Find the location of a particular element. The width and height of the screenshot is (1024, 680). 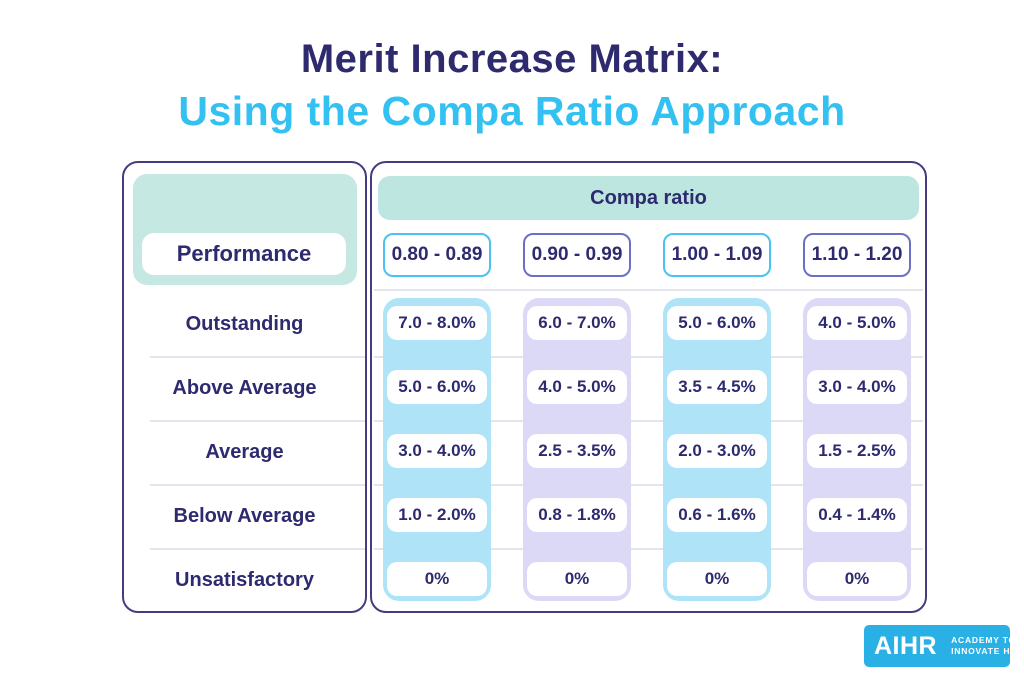

column-header-range-3: 1.00 - 1.09 is located at coordinates (717, 255).